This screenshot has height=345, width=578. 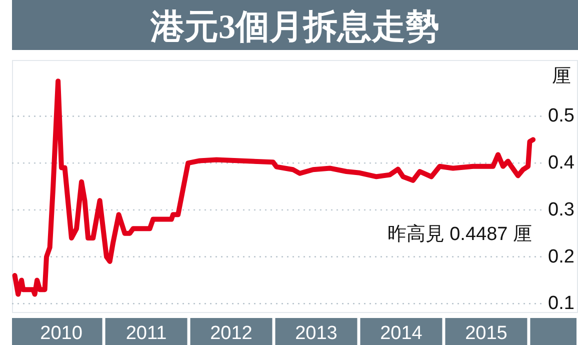 What do you see at coordinates (401, 333) in the screenshot?
I see `x-tick-label: 2014` at bounding box center [401, 333].